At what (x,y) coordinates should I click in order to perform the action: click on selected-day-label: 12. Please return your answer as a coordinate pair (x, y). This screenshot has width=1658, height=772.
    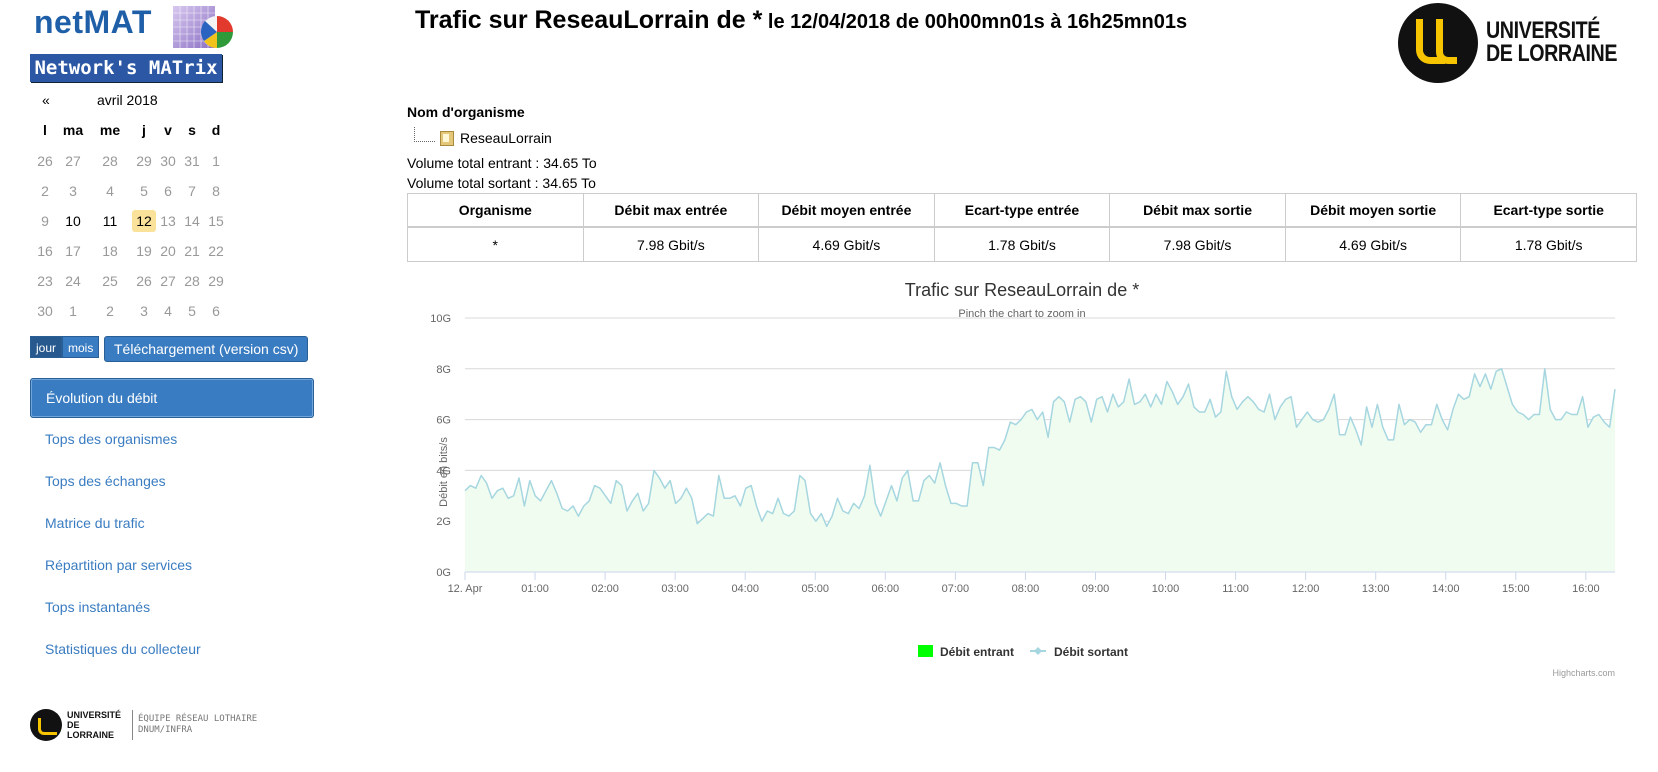
    Looking at the image, I should click on (144, 221).